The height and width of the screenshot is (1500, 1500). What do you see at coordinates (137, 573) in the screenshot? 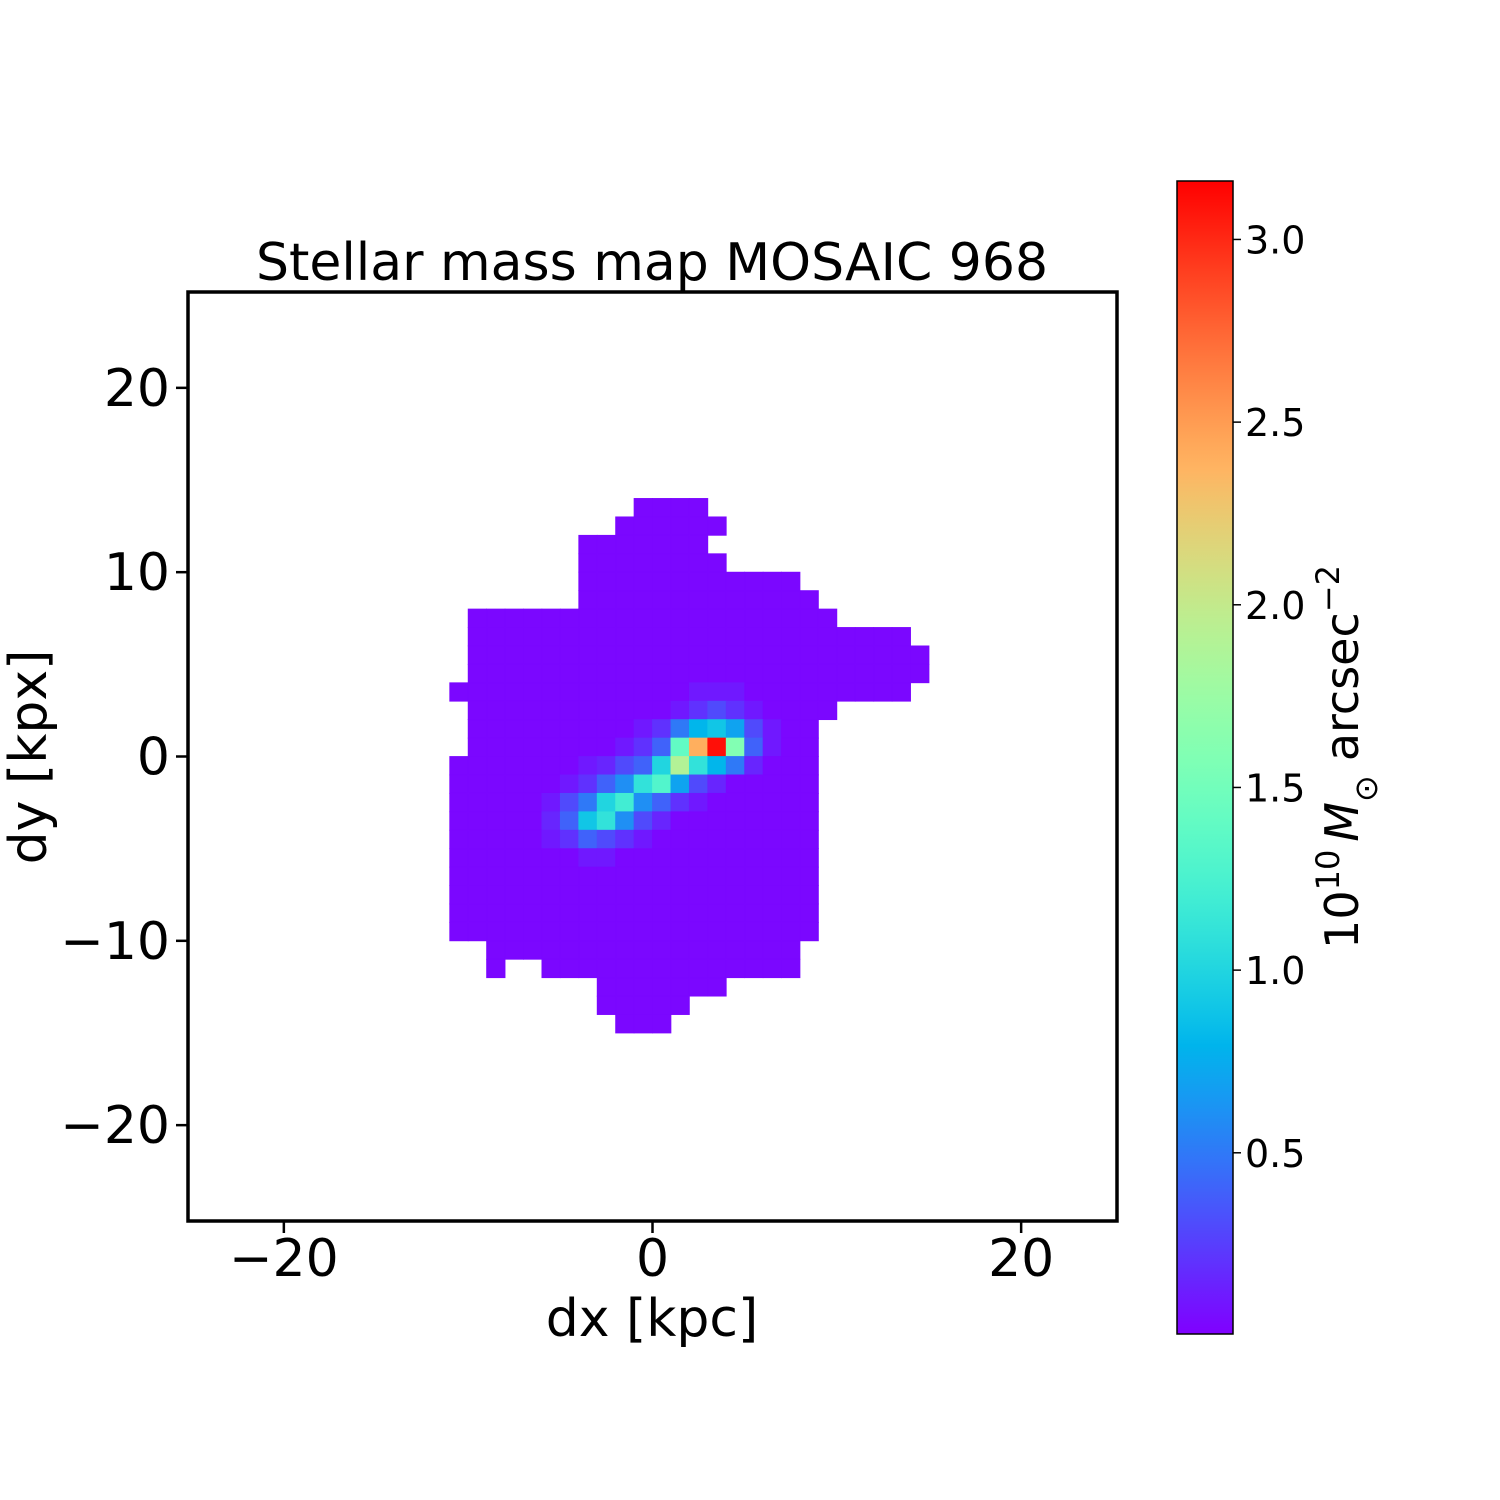
I see `y-tick-label: 10` at bounding box center [137, 573].